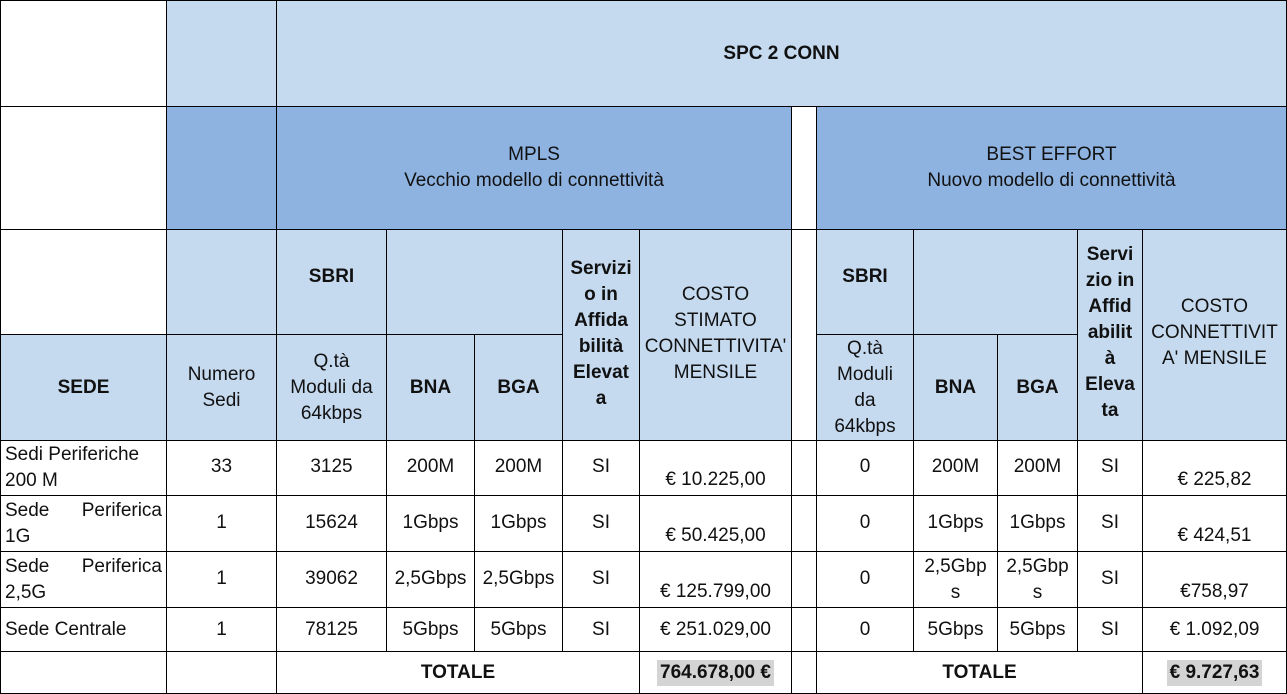  I want to click on bna-best-effort-cell: 200M, so click(955, 468).